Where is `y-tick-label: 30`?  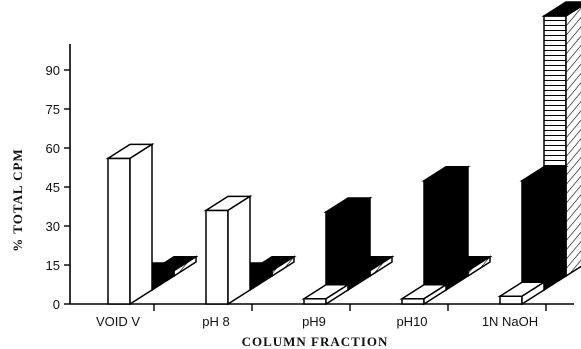 y-tick-label: 30 is located at coordinates (53, 226).